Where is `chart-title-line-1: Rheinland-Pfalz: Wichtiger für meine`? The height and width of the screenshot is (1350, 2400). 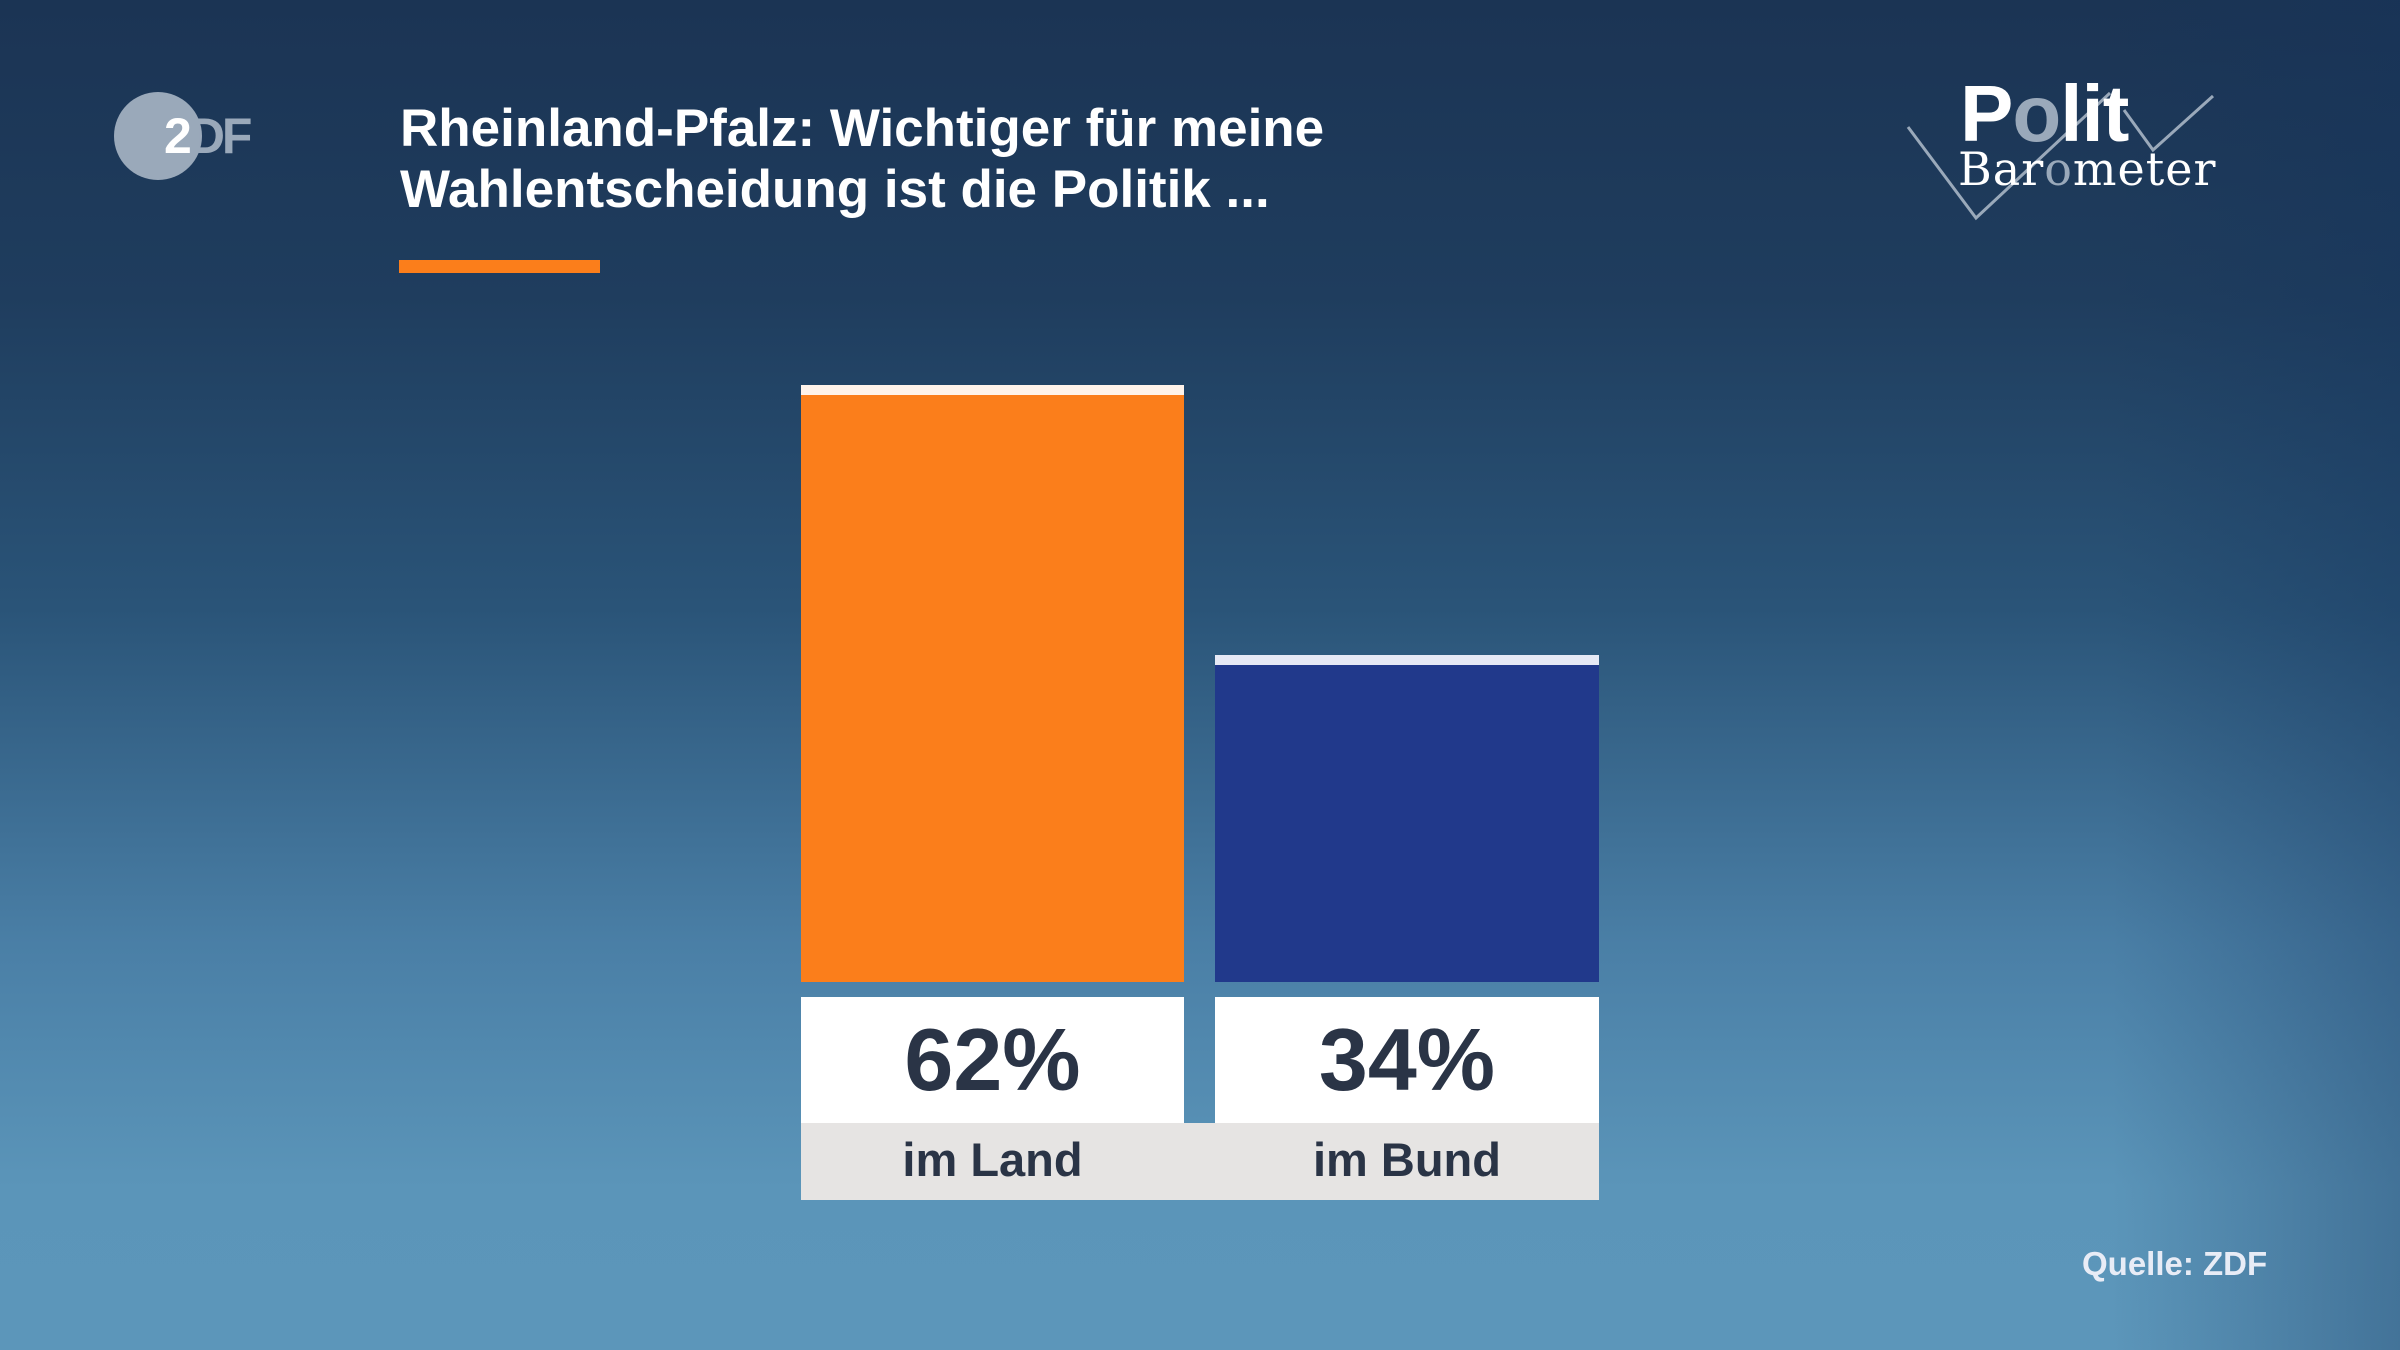 chart-title-line-1: Rheinland-Pfalz: Wichtiger für meine is located at coordinates (862, 128).